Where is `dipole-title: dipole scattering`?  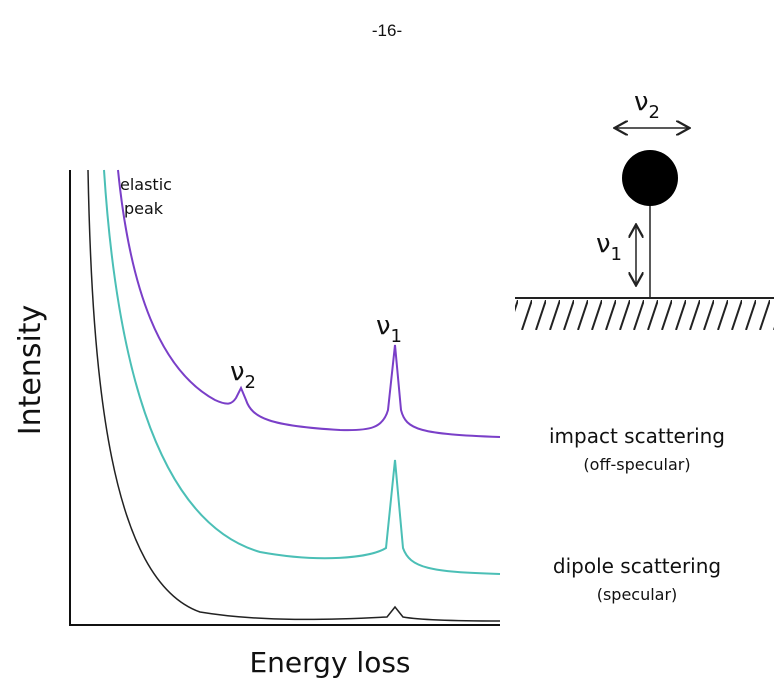
dipole-title: dipole scattering is located at coordinates (637, 566).